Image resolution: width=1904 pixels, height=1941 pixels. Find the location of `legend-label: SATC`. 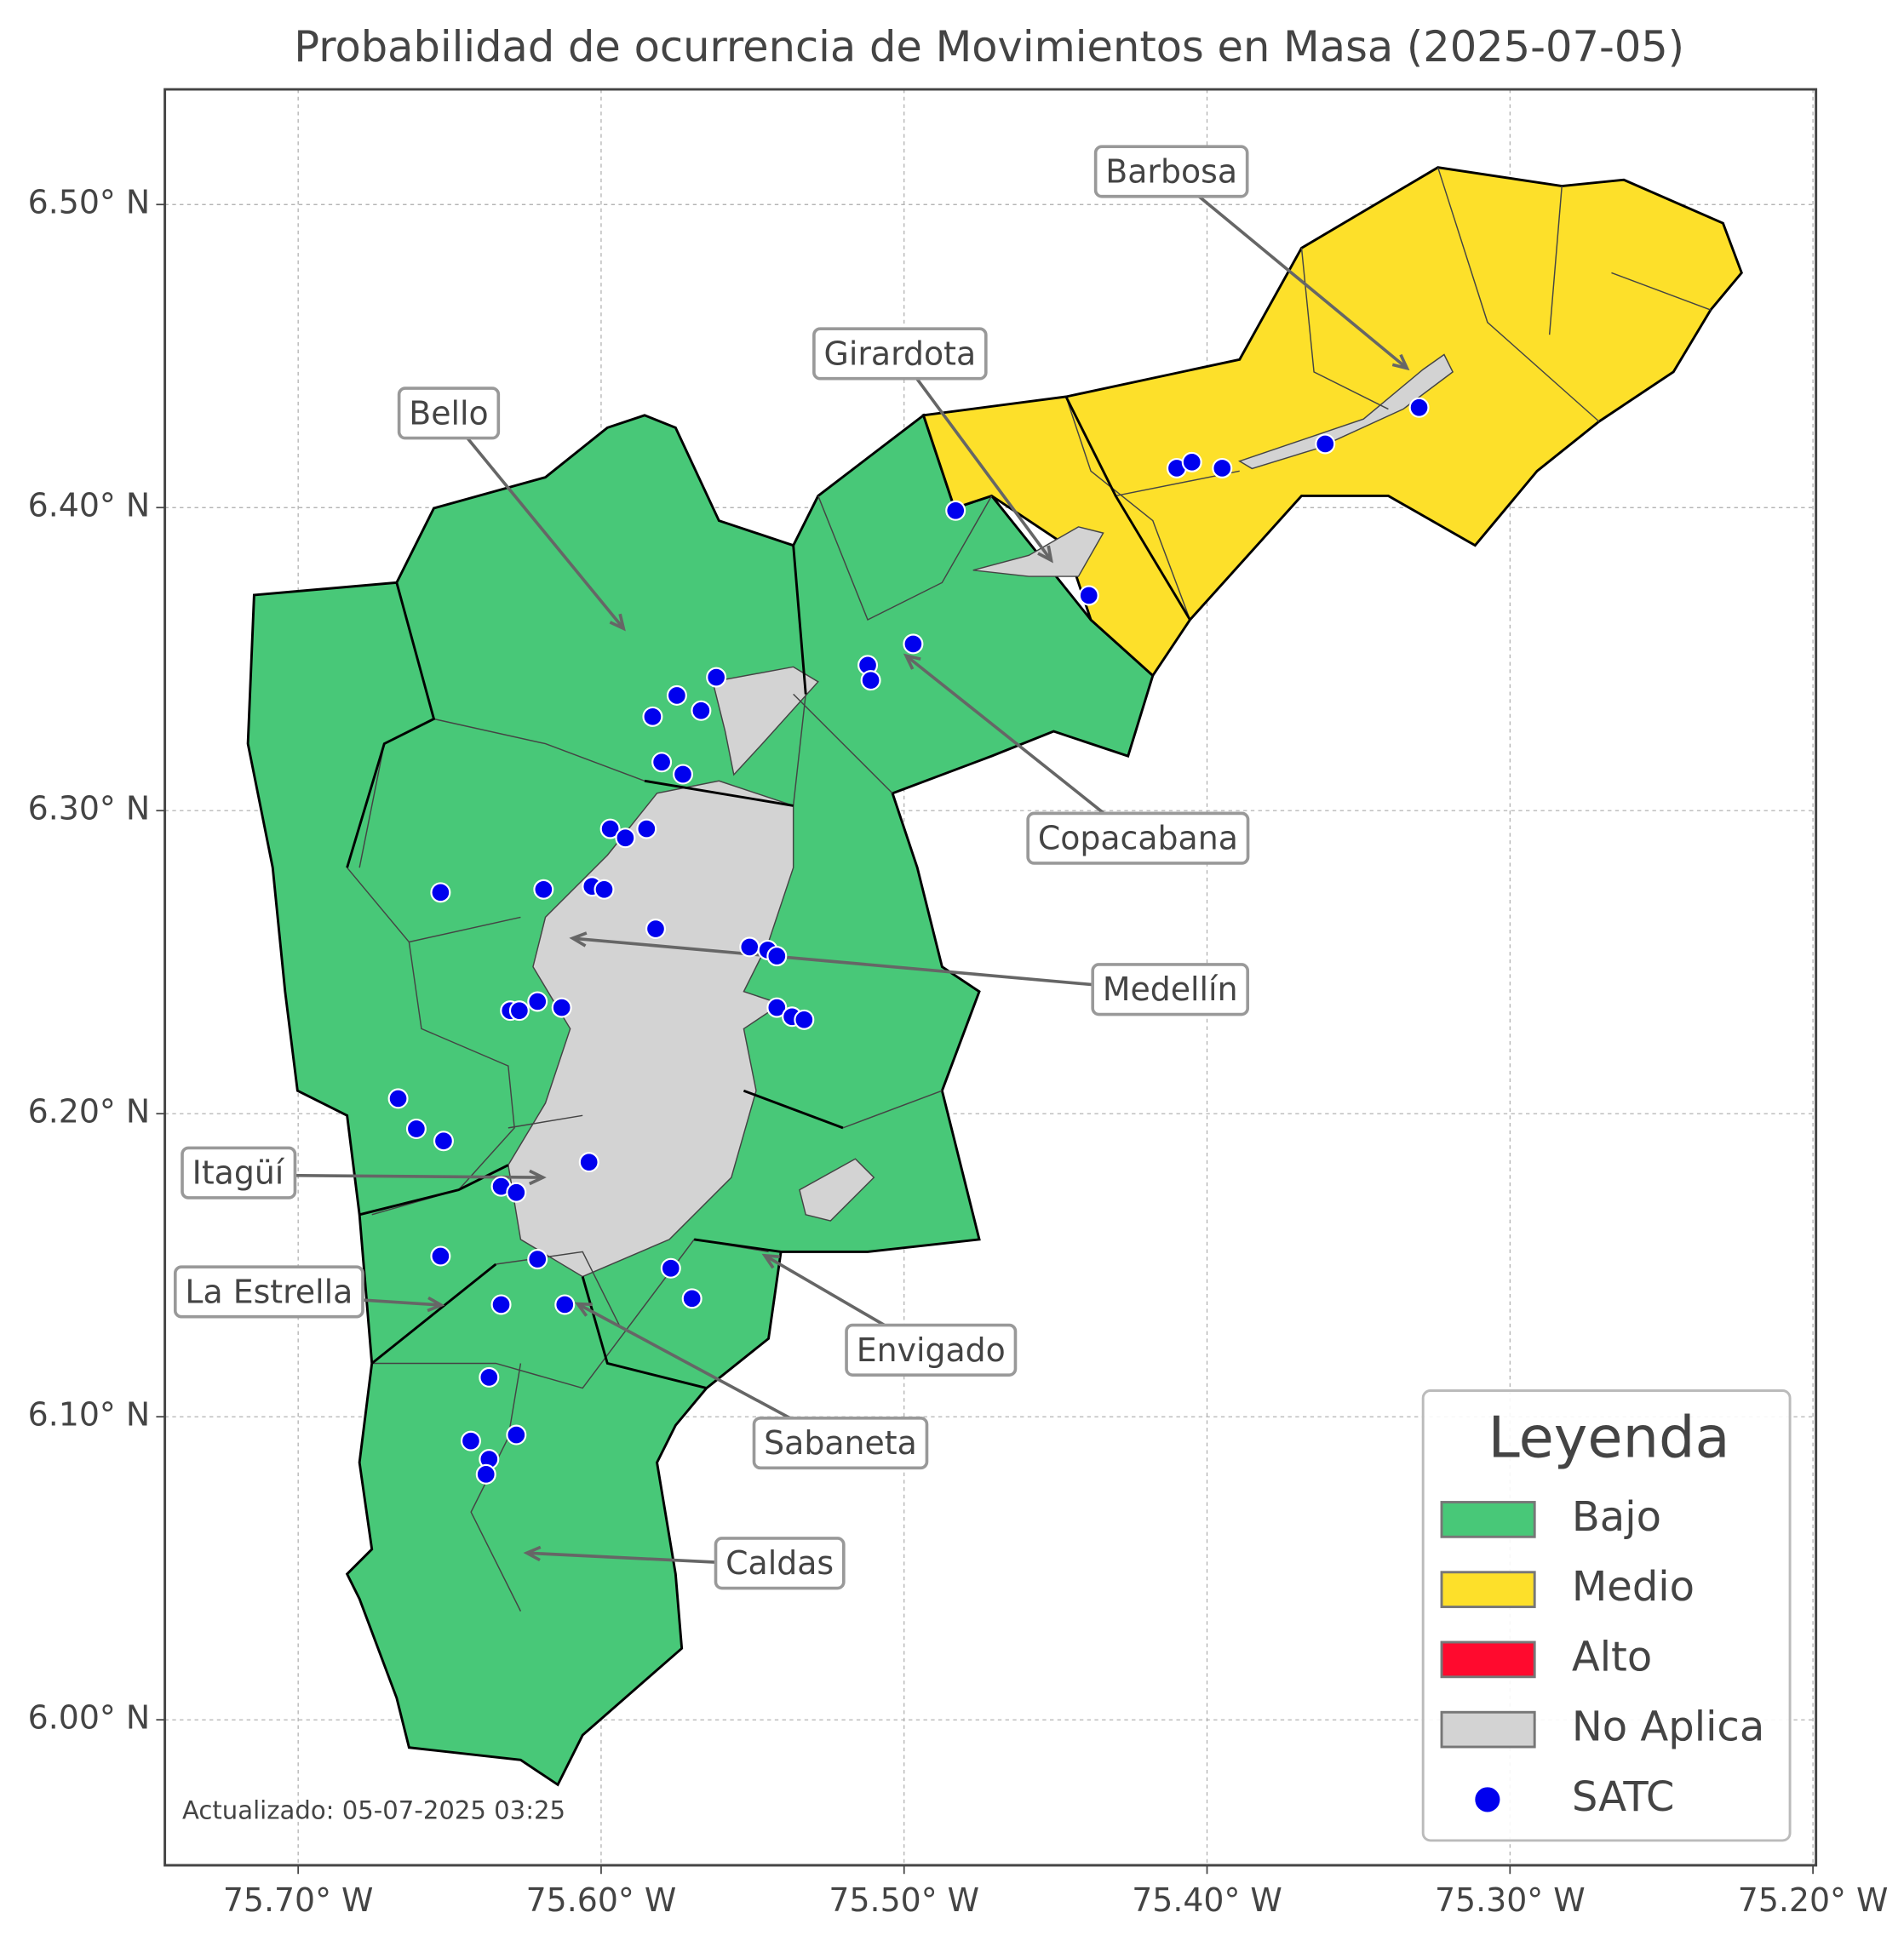

legend-label: SATC is located at coordinates (1623, 1797).